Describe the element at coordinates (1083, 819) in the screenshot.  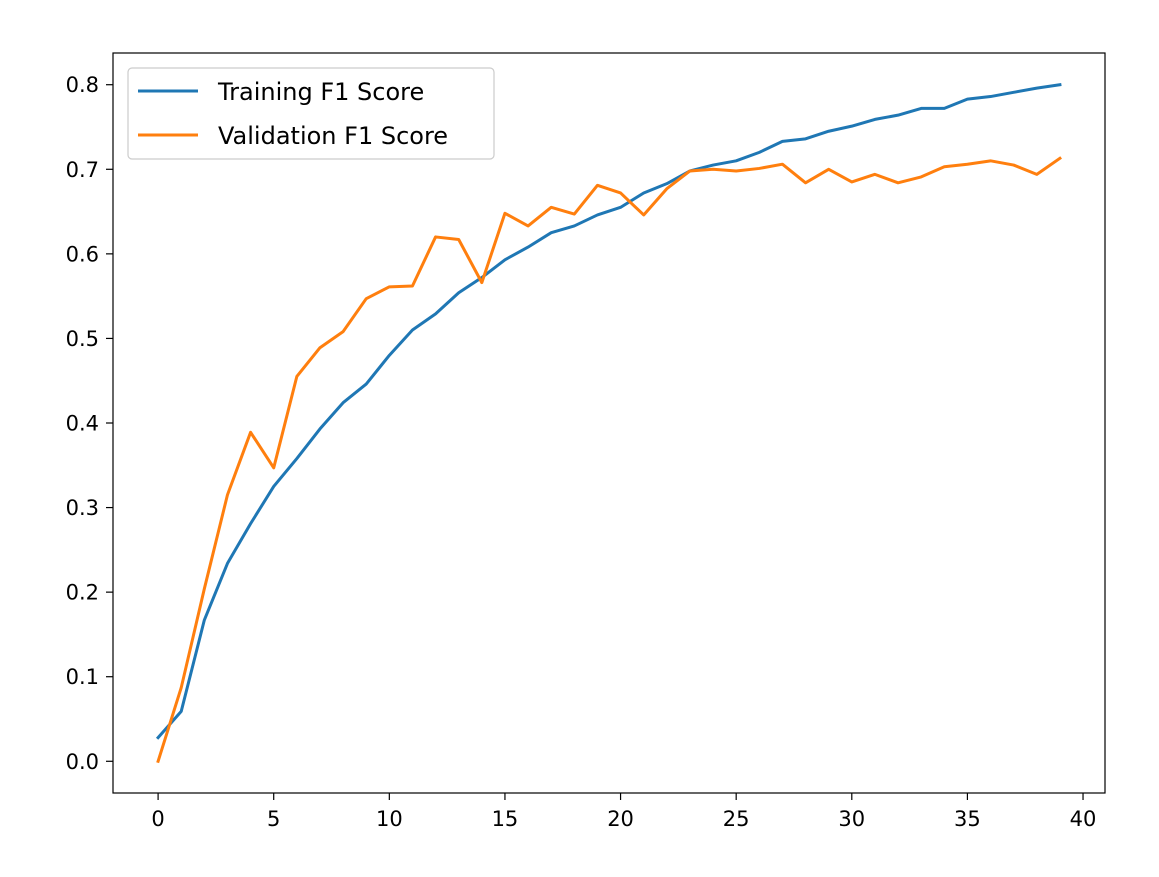
I see `x-tick-label: 40` at that location.